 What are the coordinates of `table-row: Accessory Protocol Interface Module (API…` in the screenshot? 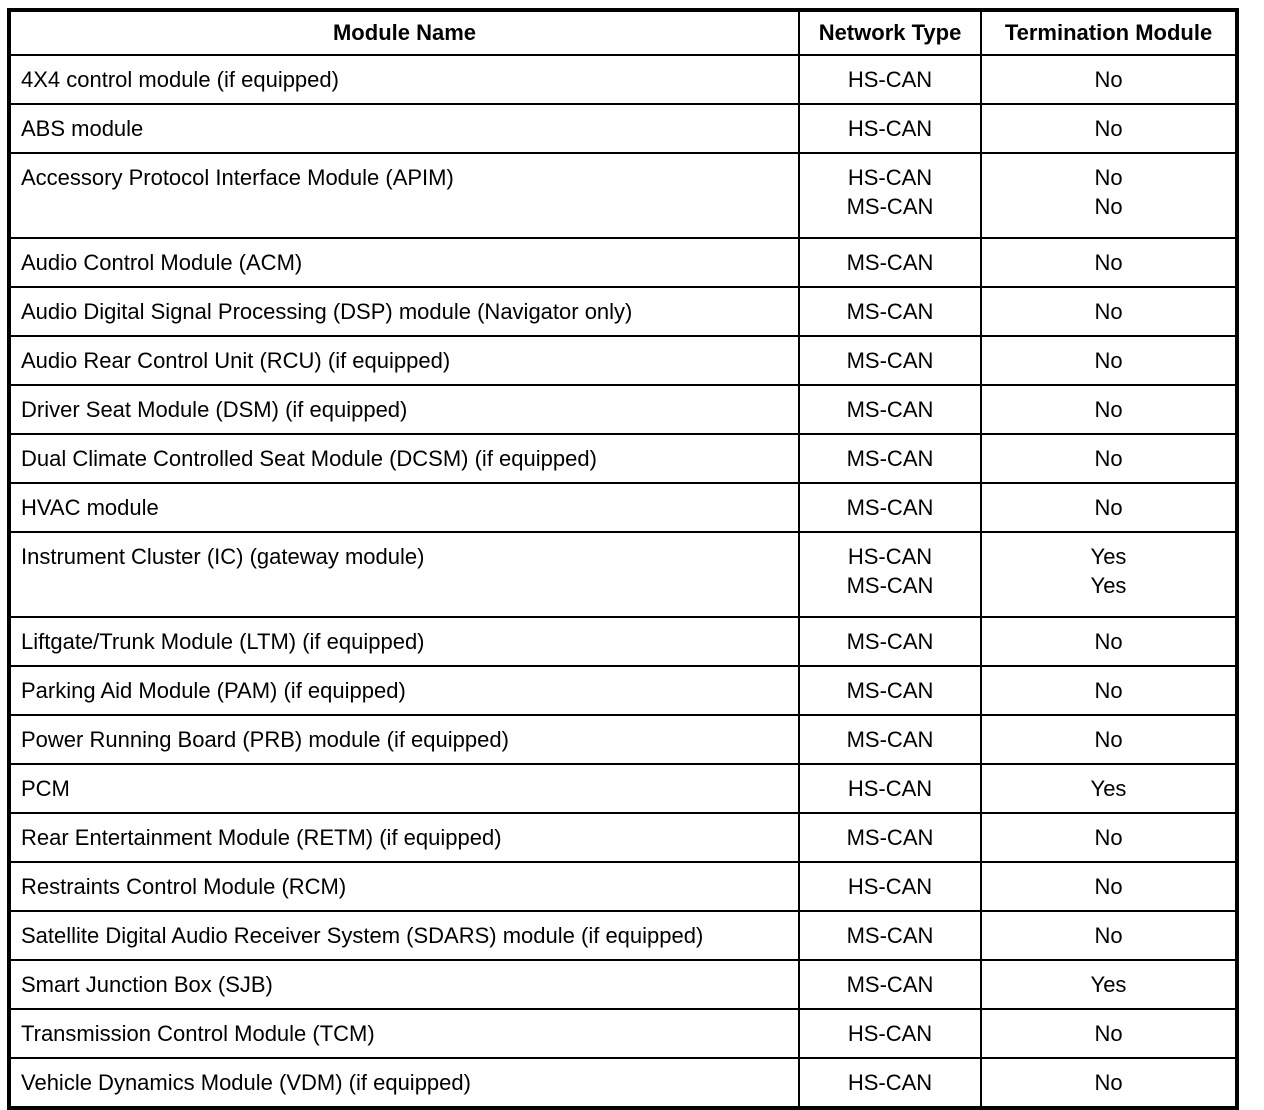 It's located at (623, 195).